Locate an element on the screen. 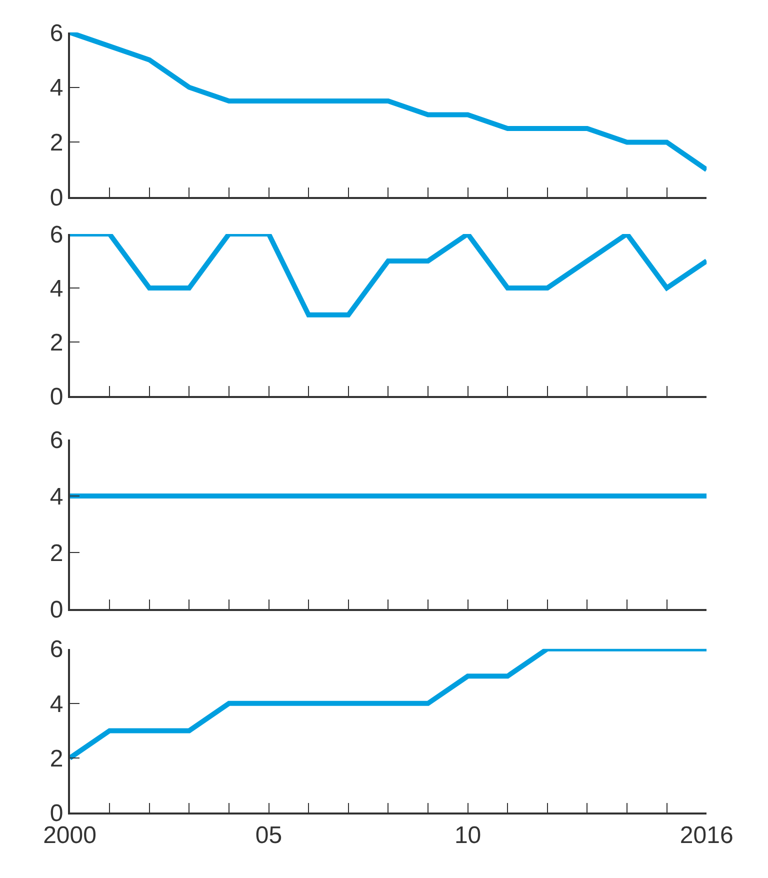  x-tick-label: 05 is located at coordinates (268, 836).